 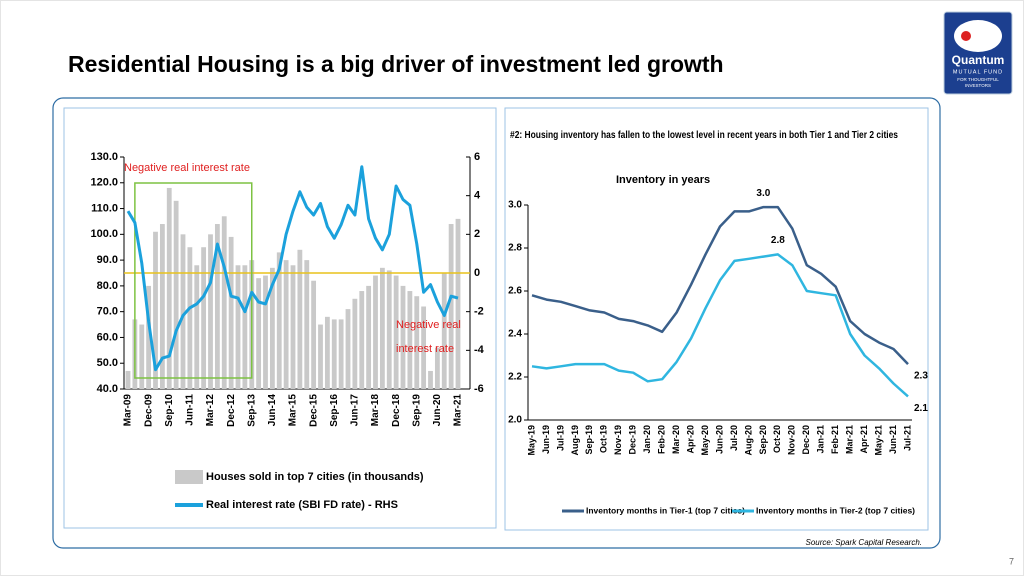 What do you see at coordinates (477, 273) in the screenshot?
I see `y2-tick-label: 0` at bounding box center [477, 273].